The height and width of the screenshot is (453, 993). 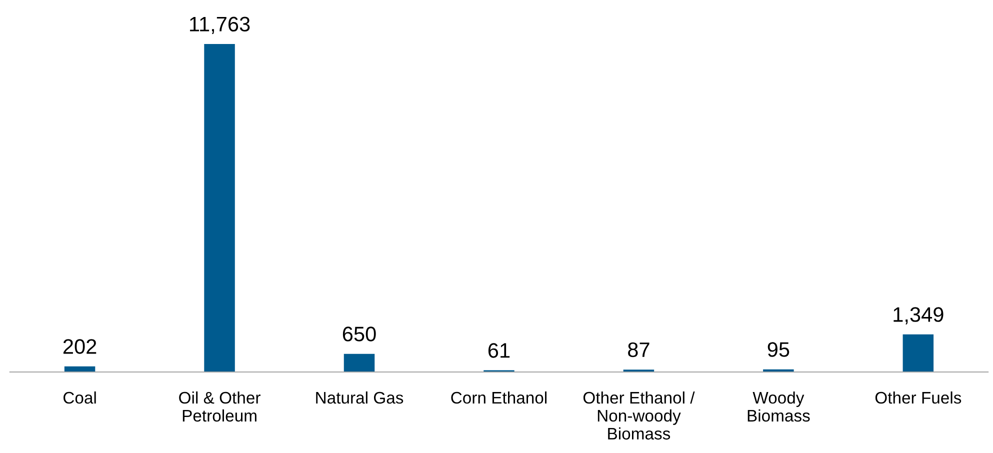 What do you see at coordinates (919, 315) in the screenshot?
I see `data-label: 1,349` at bounding box center [919, 315].